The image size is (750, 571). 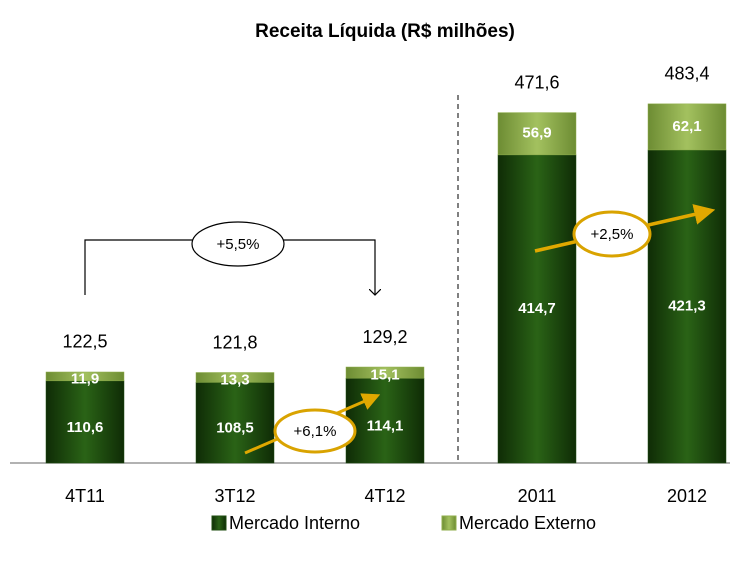 What do you see at coordinates (385, 426) in the screenshot?
I see `value-label: 114,1` at bounding box center [385, 426].